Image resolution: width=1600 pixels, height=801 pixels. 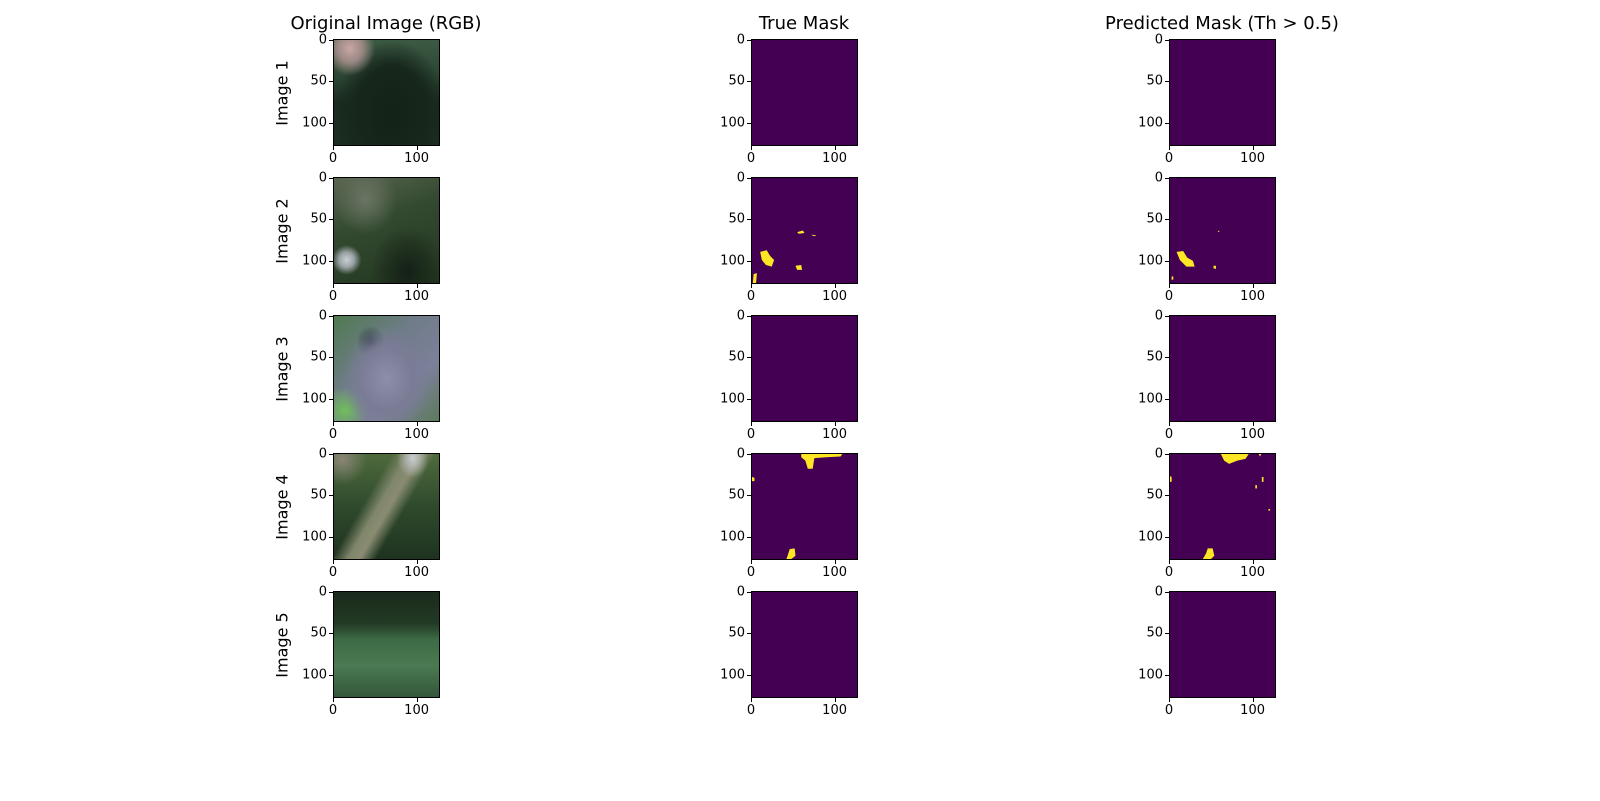 What do you see at coordinates (386, 506) in the screenshot?
I see `rgb-image` at bounding box center [386, 506].